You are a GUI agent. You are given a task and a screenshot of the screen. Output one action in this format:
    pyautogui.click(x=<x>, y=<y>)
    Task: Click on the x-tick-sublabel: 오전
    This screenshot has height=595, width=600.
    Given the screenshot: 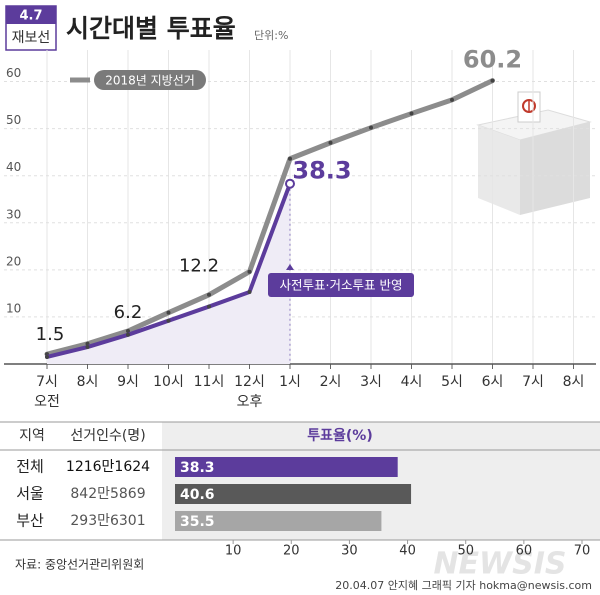 What is the action you would take?
    pyautogui.click(x=47, y=402)
    